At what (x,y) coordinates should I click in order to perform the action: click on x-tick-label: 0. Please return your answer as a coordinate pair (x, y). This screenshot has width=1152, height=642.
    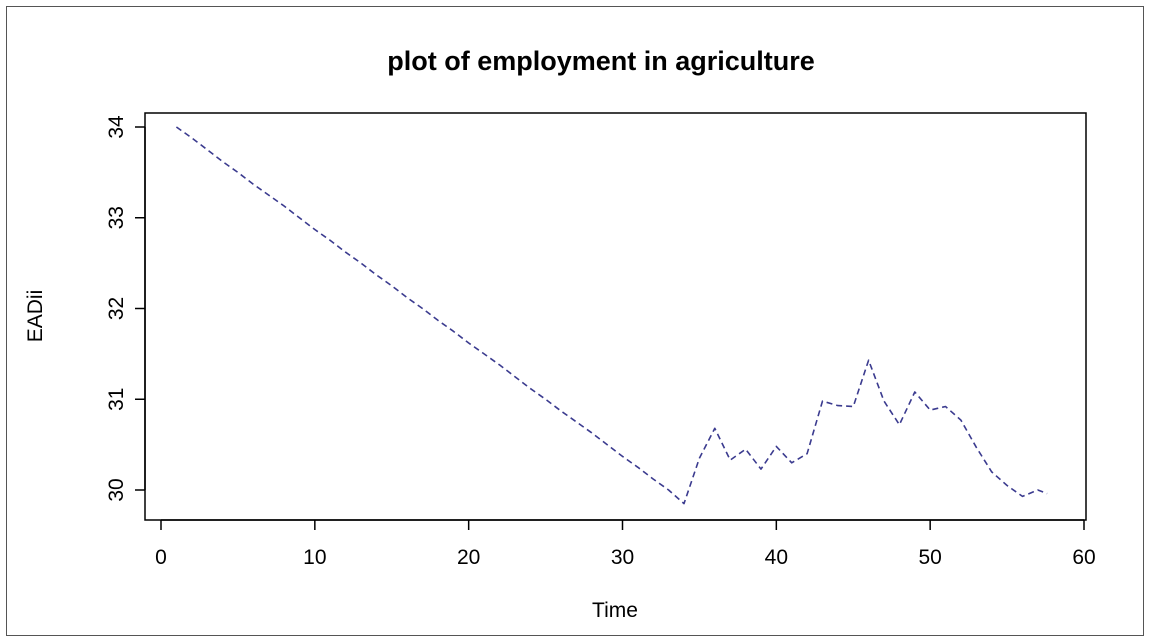
    Looking at the image, I should click on (161, 557).